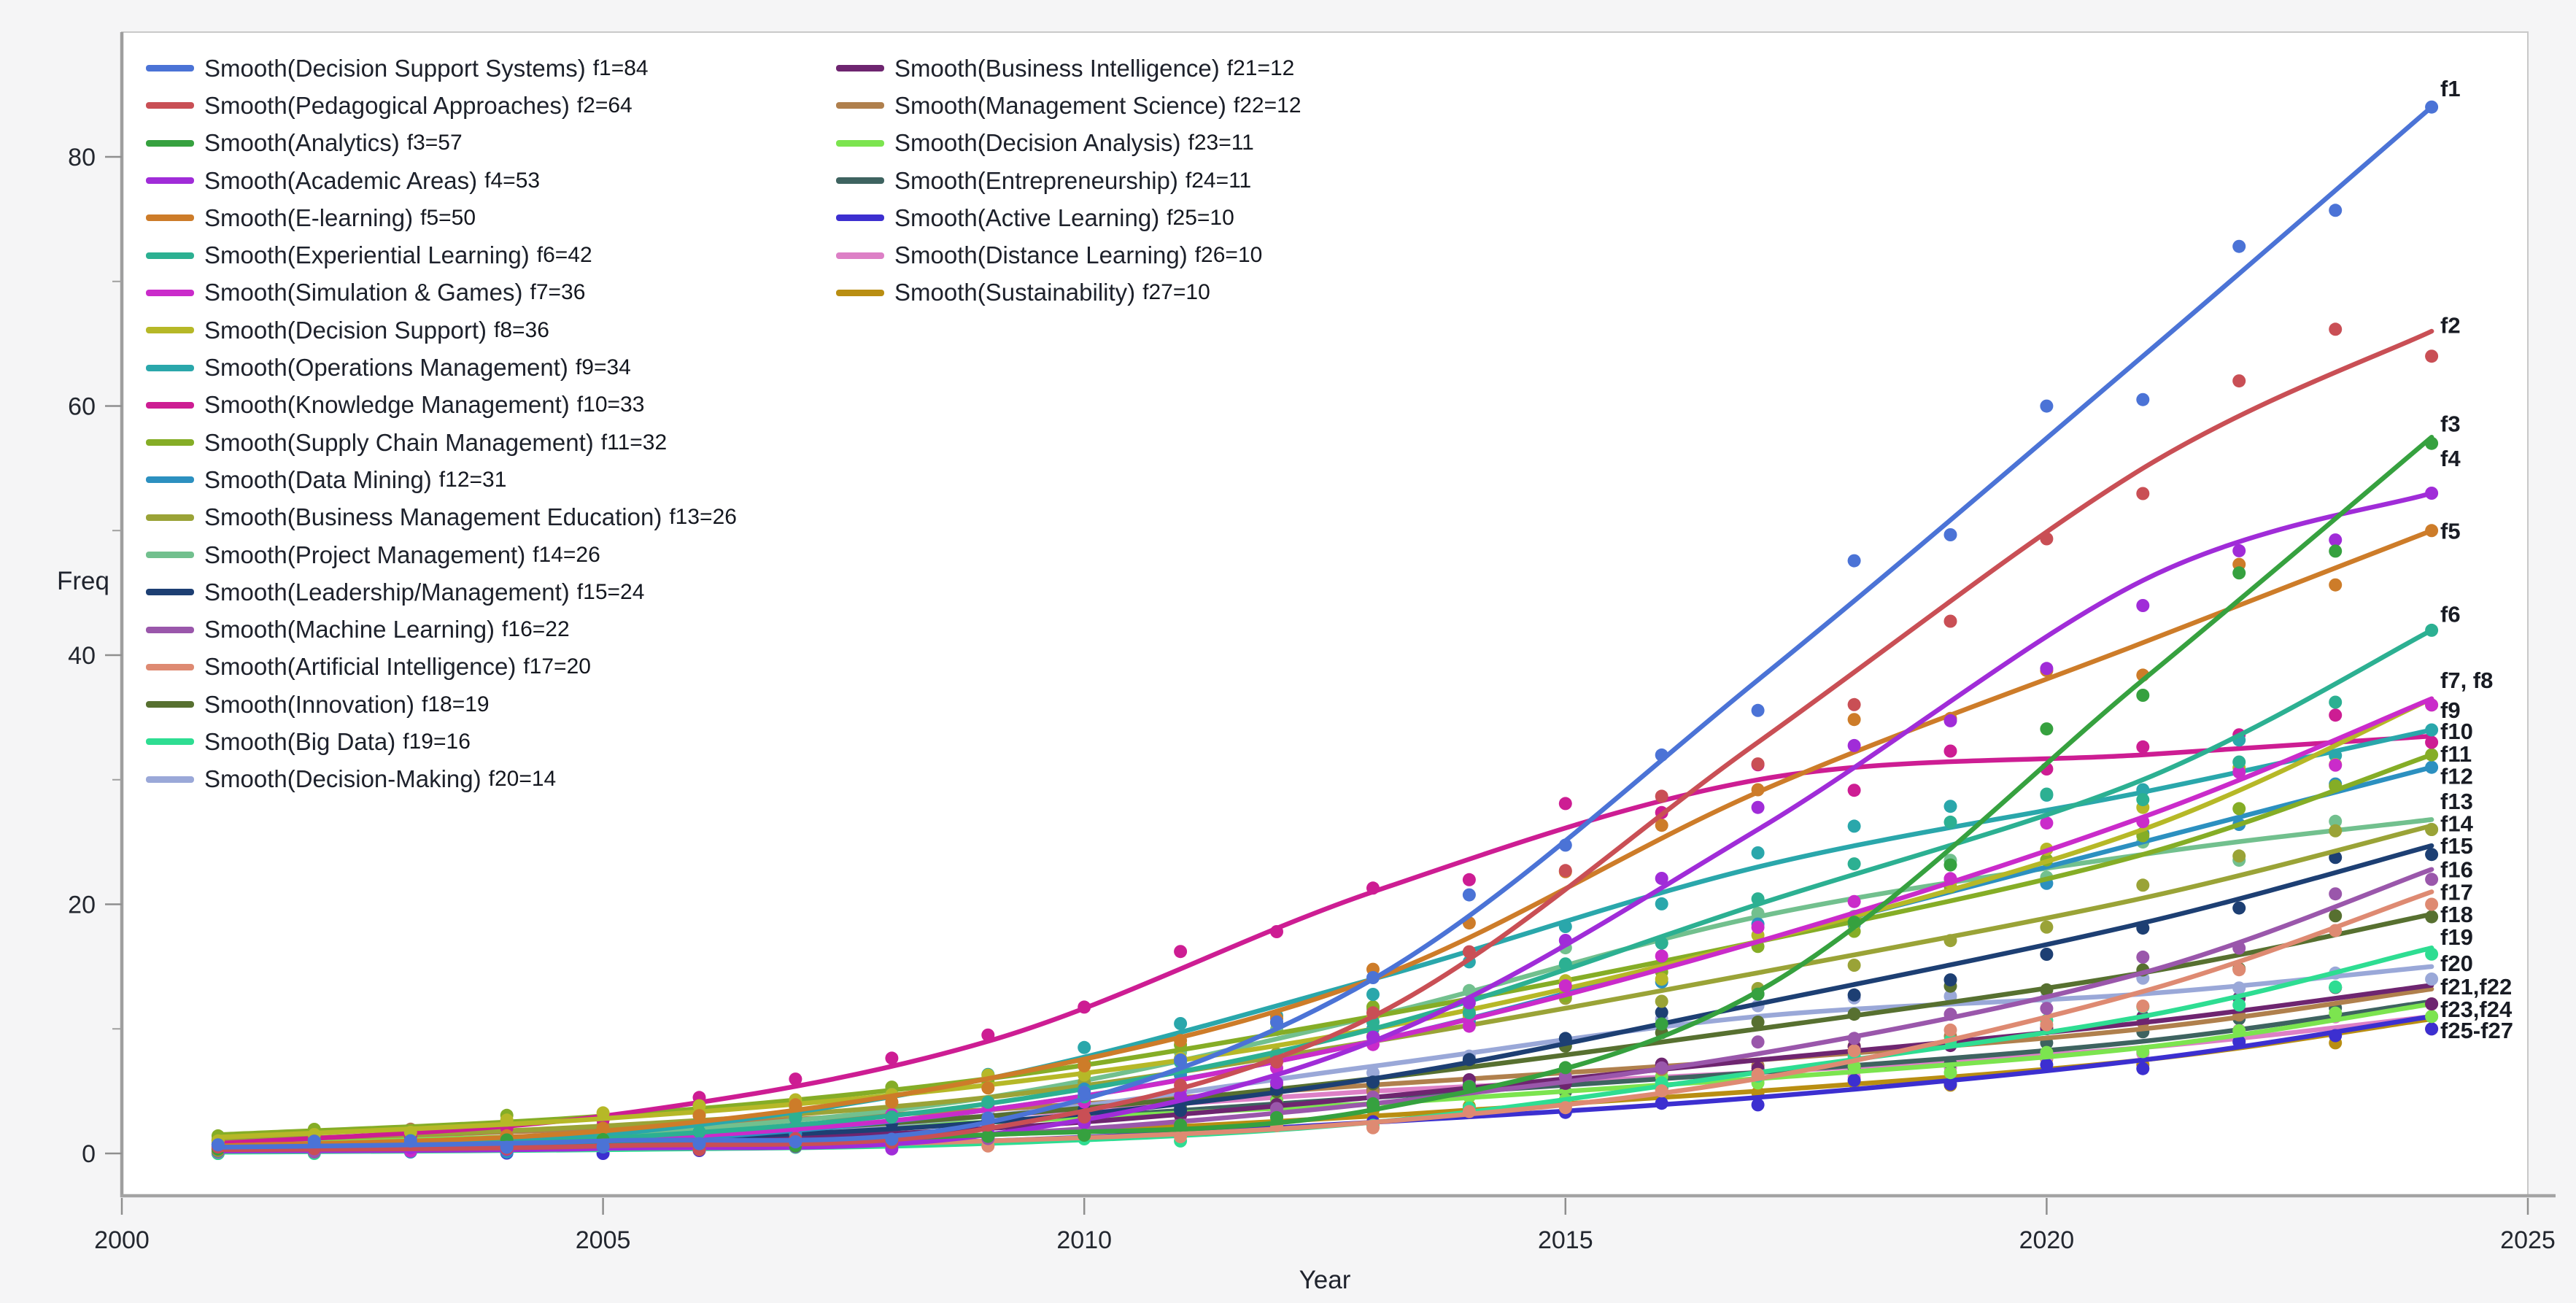 The width and height of the screenshot is (2576, 1303). I want to click on legend-fvalue: f15=24, so click(610, 592).